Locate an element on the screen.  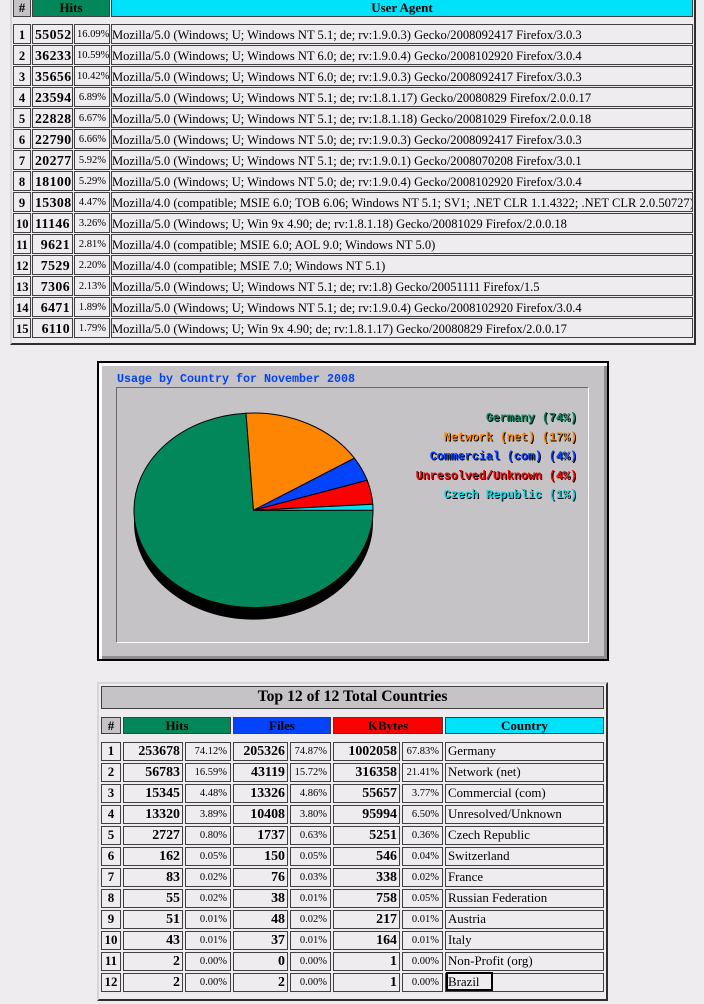
svg-text: Network (net) (17%) is located at coordinates (510, 437).